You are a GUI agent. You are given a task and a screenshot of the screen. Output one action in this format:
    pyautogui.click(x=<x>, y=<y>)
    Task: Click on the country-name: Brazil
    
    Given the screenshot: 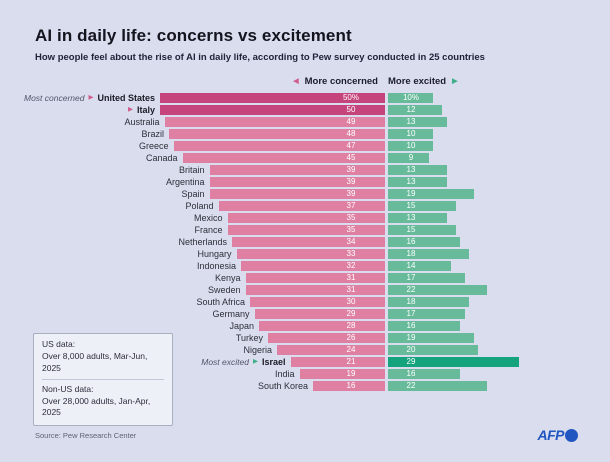 What is the action you would take?
    pyautogui.click(x=152, y=133)
    